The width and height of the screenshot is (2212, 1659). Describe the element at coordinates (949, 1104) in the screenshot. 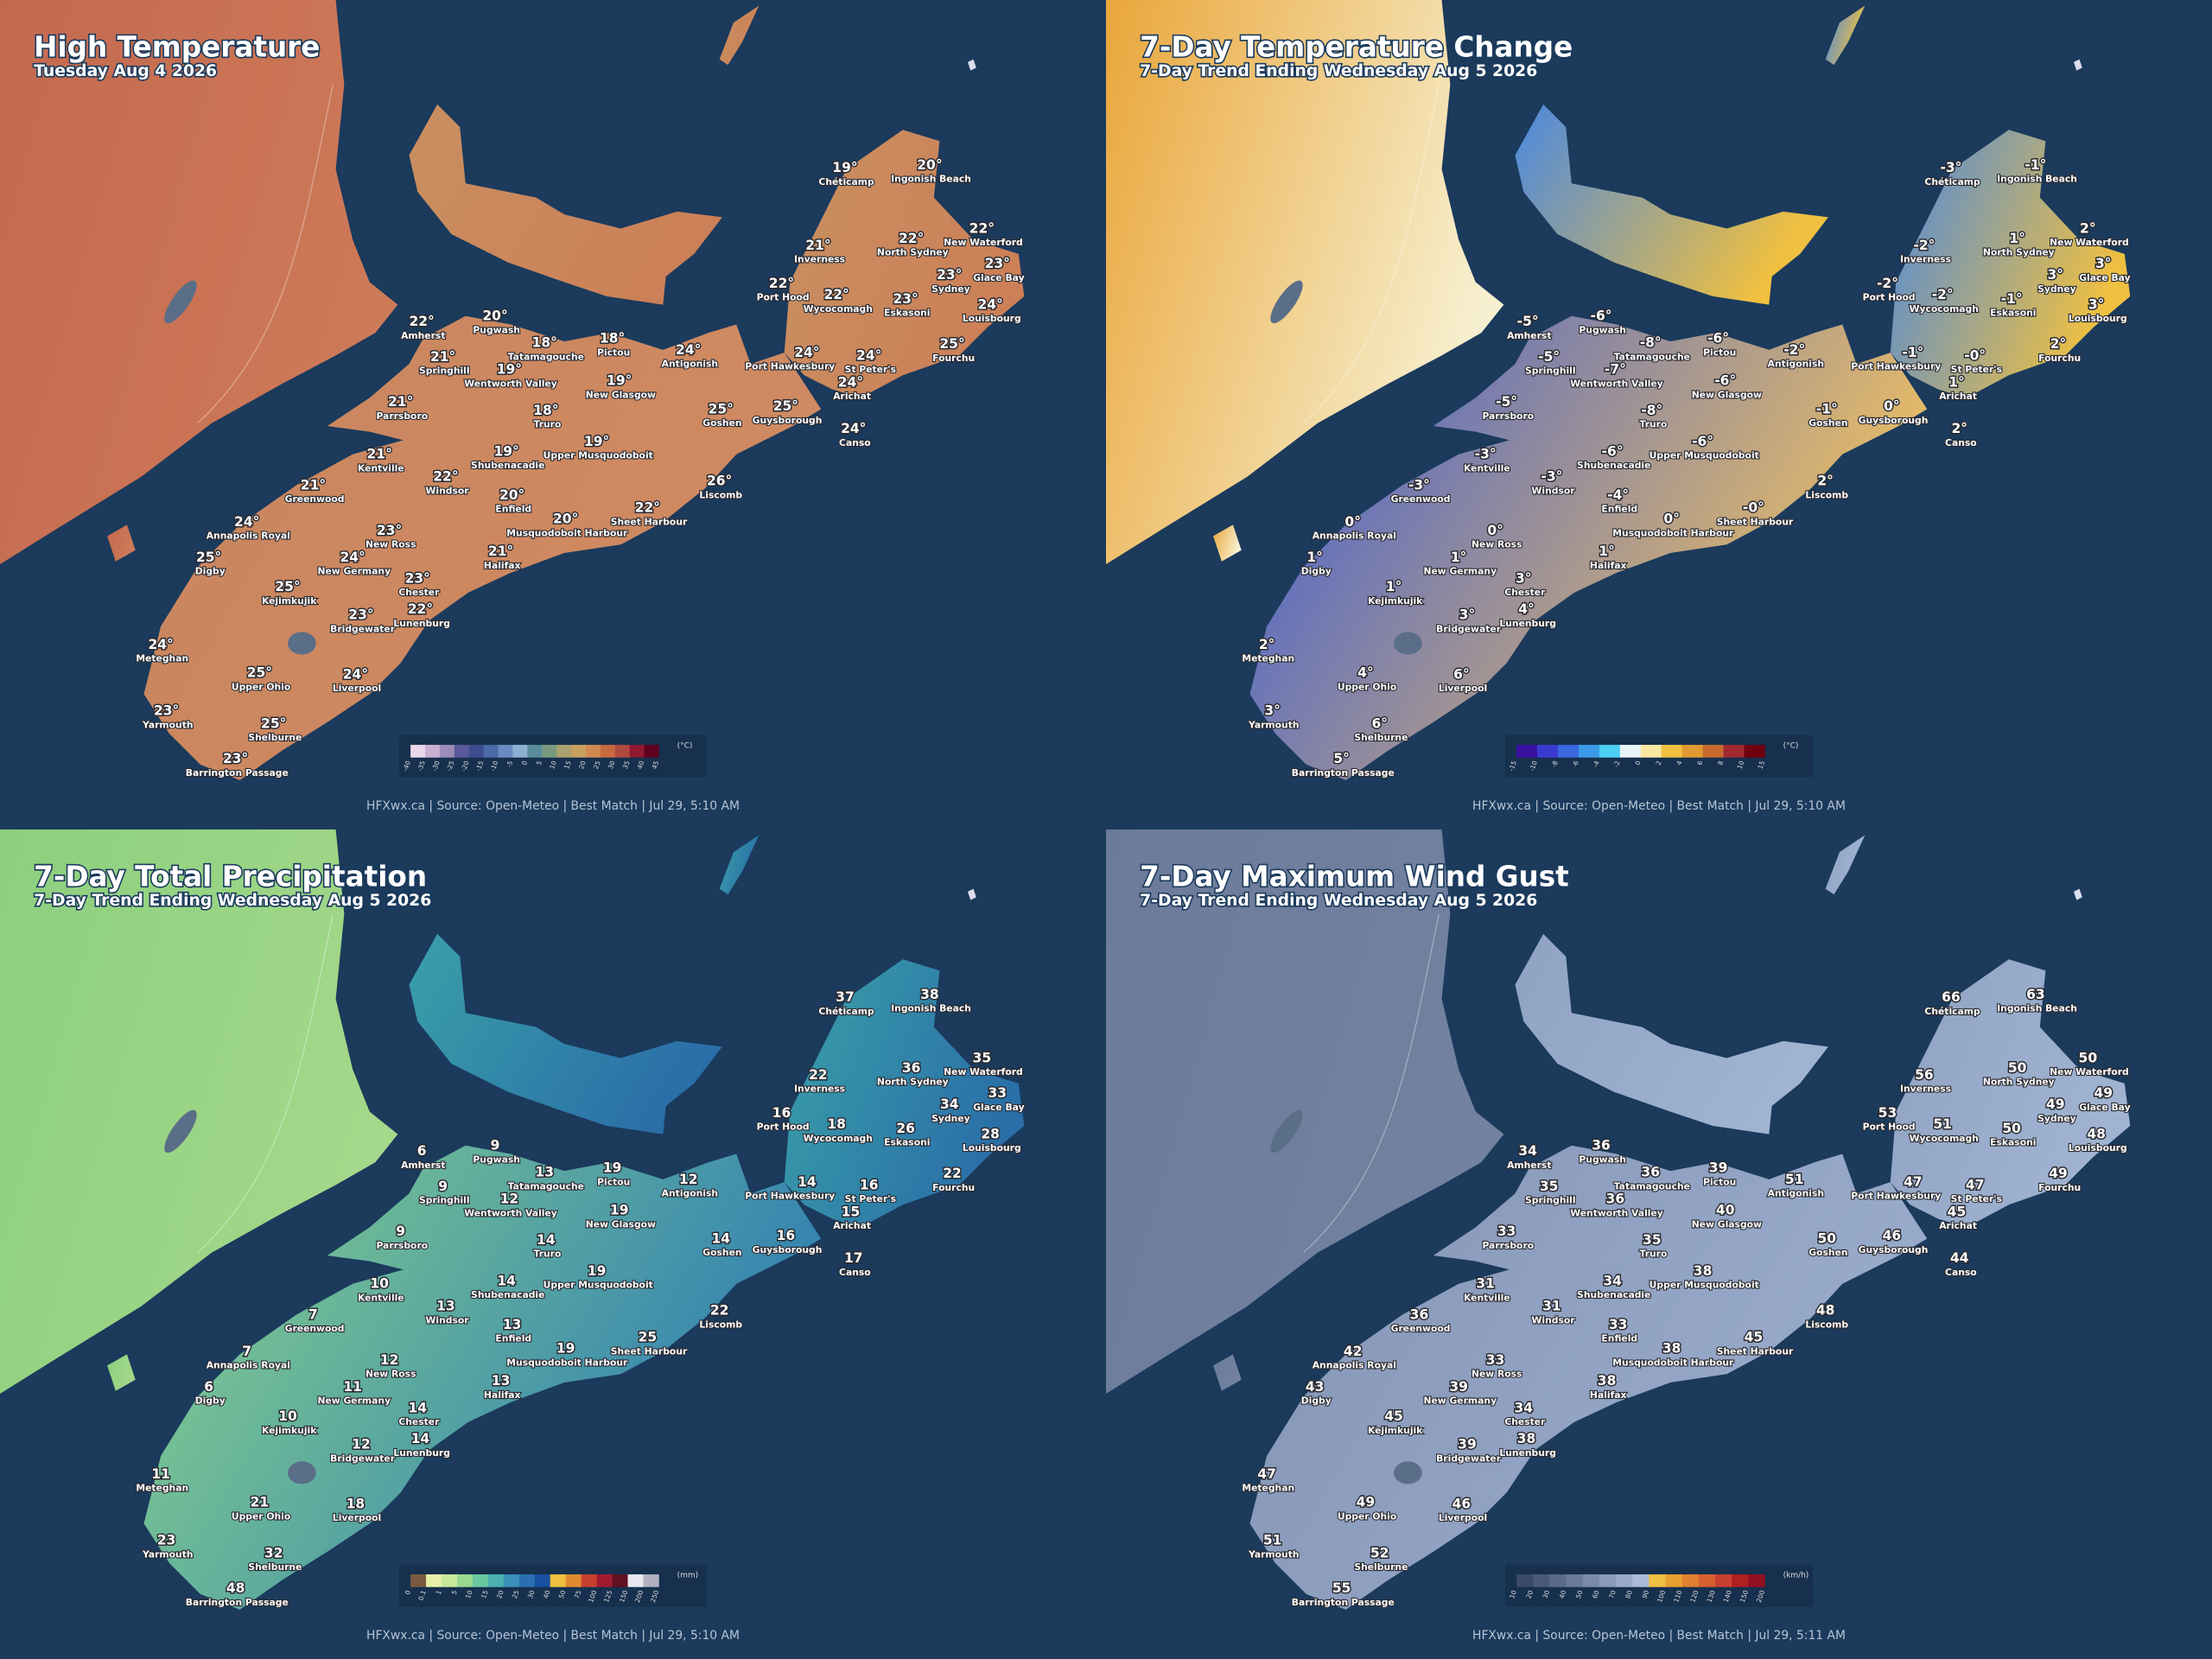

I see `city-value: 34` at that location.